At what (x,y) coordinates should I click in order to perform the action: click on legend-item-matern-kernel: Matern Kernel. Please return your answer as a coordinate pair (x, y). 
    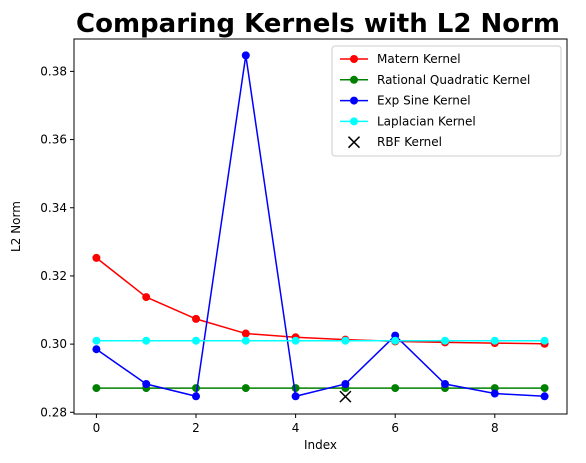
    Looking at the image, I should click on (400, 59).